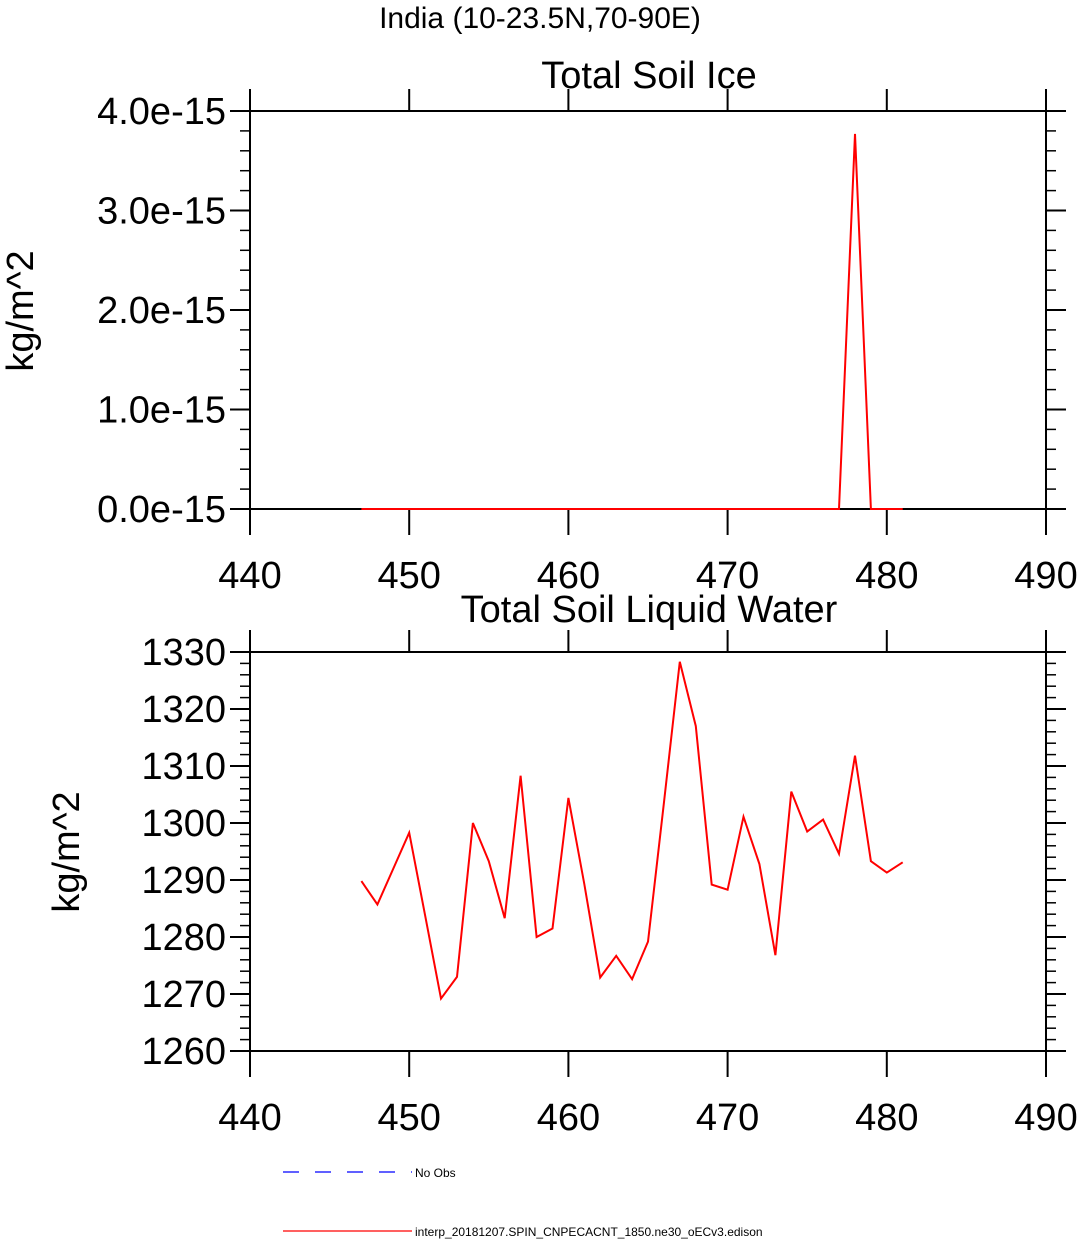 The image size is (1080, 1239). Describe the element at coordinates (183, 995) in the screenshot. I see `y-tick-label: 1270` at that location.